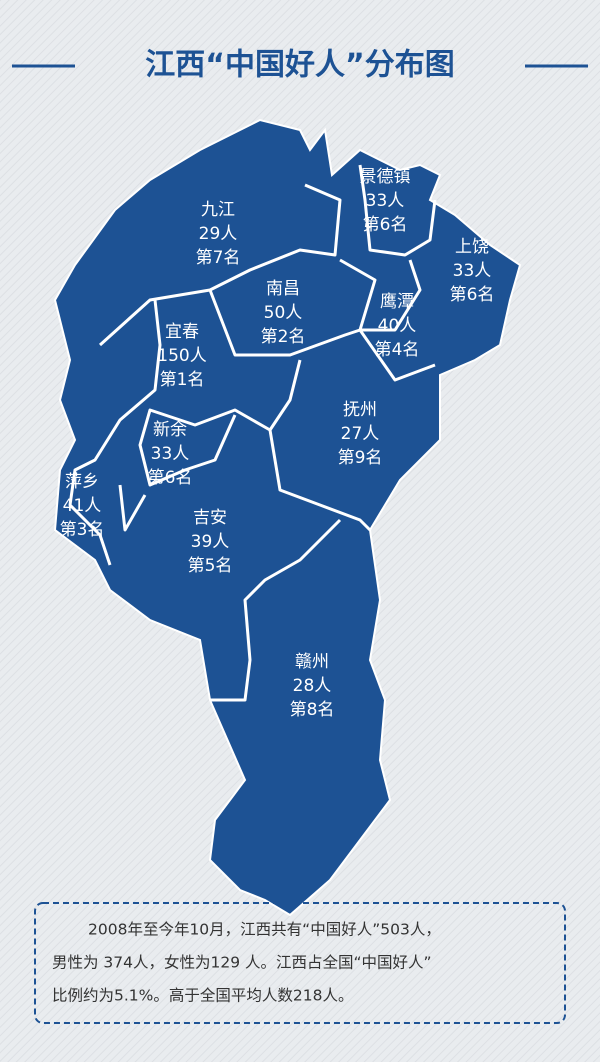 The image size is (600, 1062). What do you see at coordinates (202, 996) in the screenshot?
I see `note-line: 比例约为5.1%。高于全国平均人数218人。` at bounding box center [202, 996].